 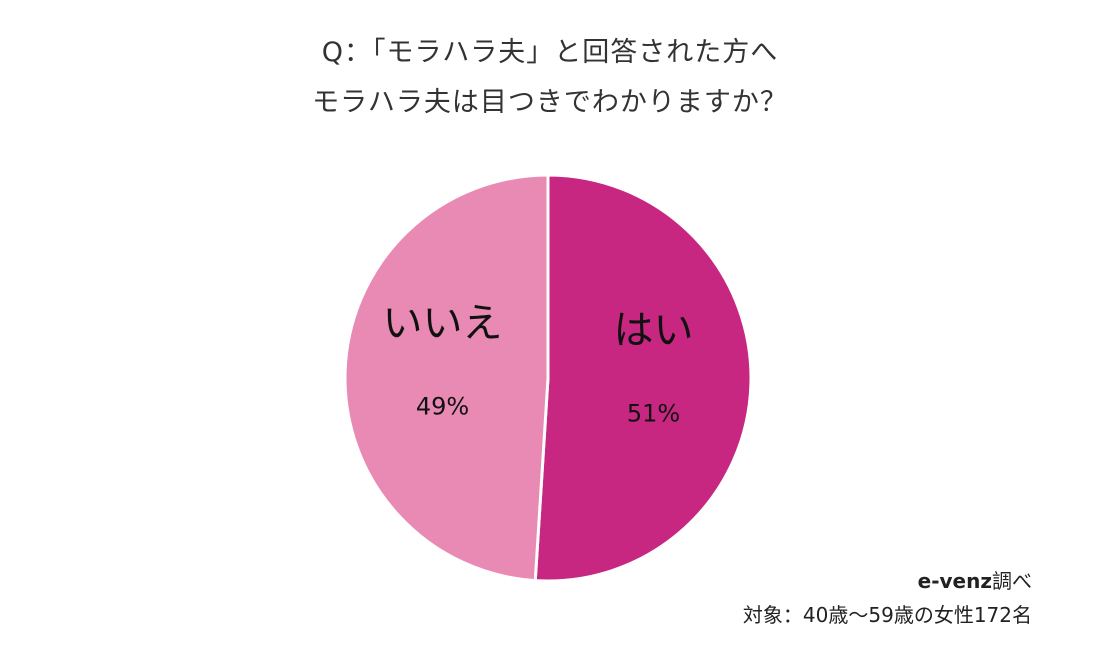 What do you see at coordinates (654, 330) in the screenshot?
I see `slice-label-0: はい` at bounding box center [654, 330].